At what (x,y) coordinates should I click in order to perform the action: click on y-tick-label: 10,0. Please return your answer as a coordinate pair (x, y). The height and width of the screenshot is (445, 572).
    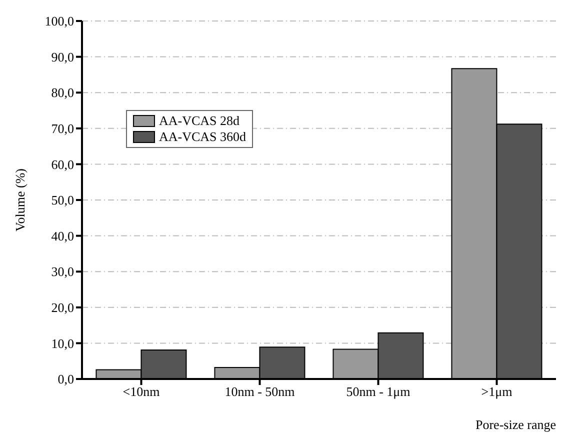
    Looking at the image, I should click on (62, 343).